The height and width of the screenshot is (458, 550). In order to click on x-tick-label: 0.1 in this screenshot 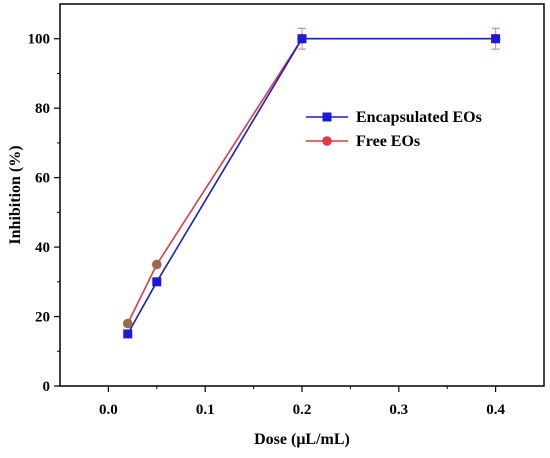, I will do `click(205, 410)`.